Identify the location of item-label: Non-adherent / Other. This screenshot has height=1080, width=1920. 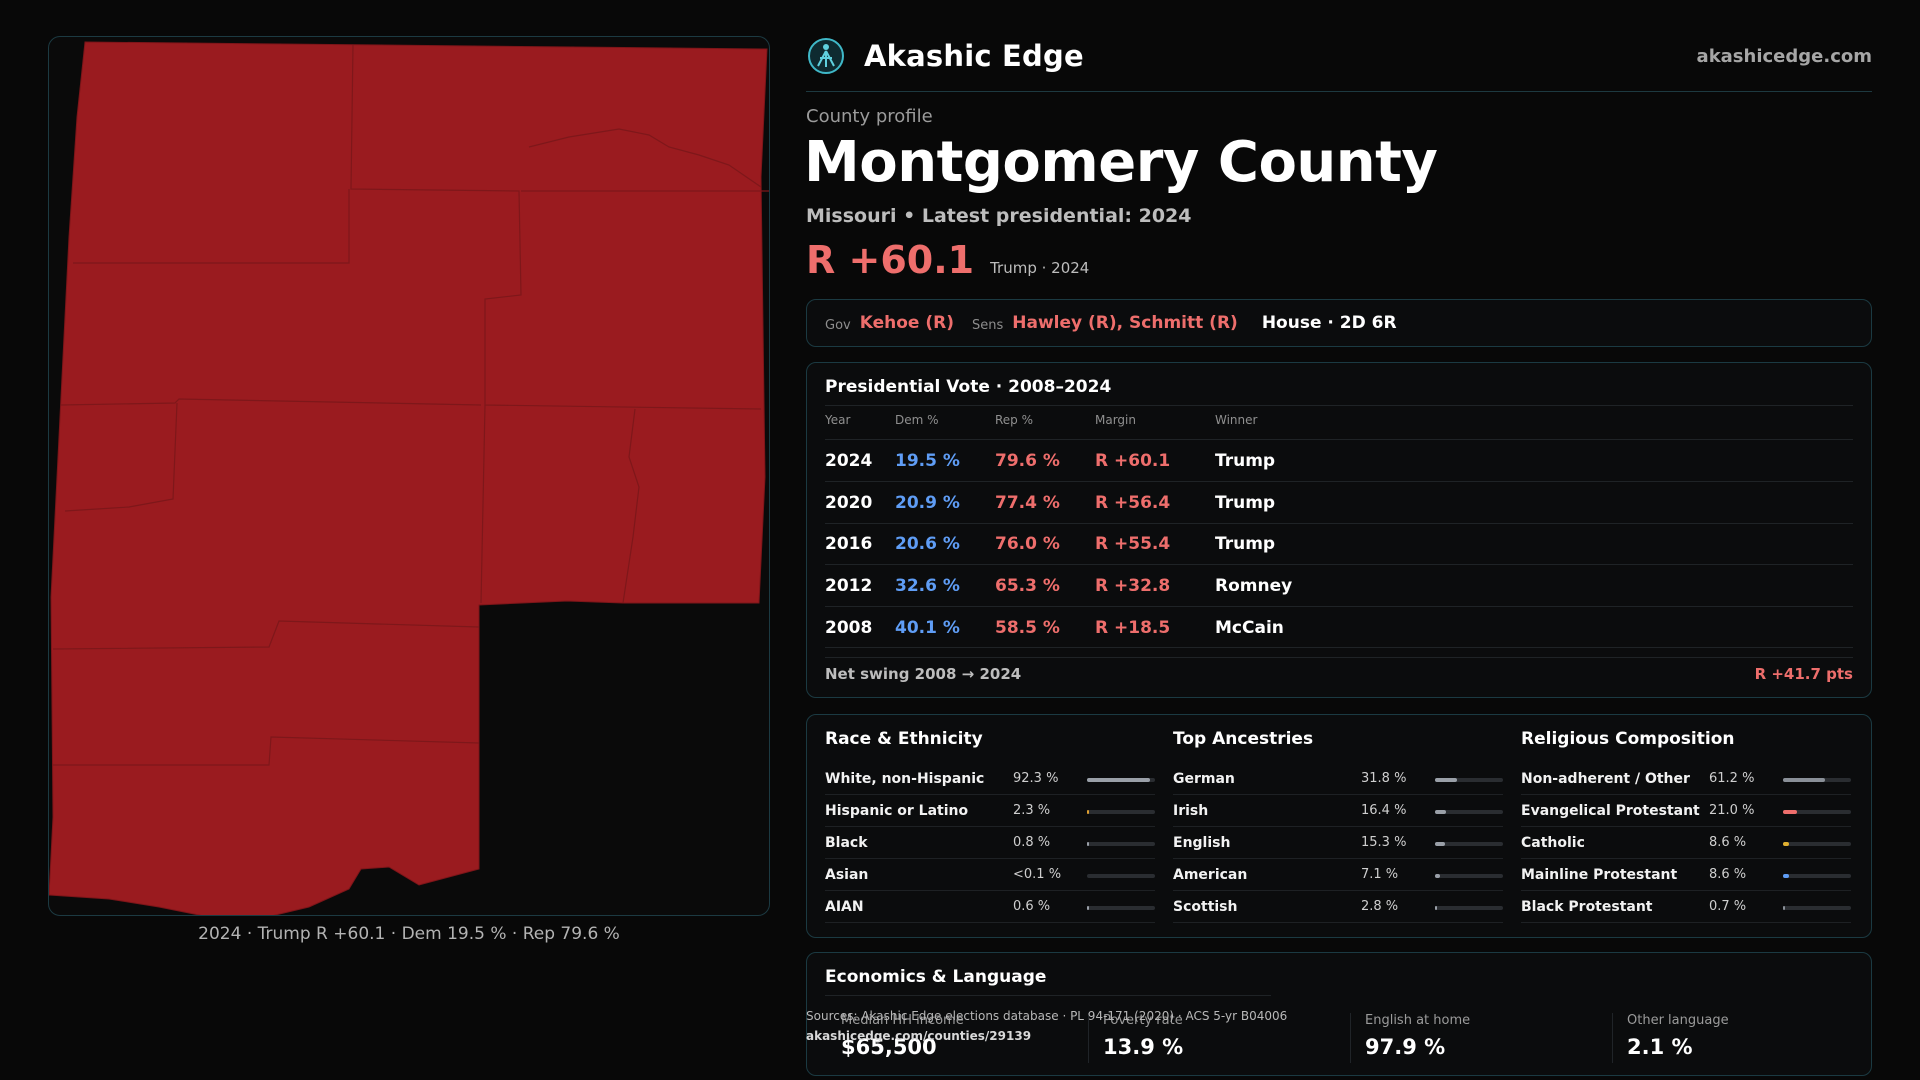
(1605, 779).